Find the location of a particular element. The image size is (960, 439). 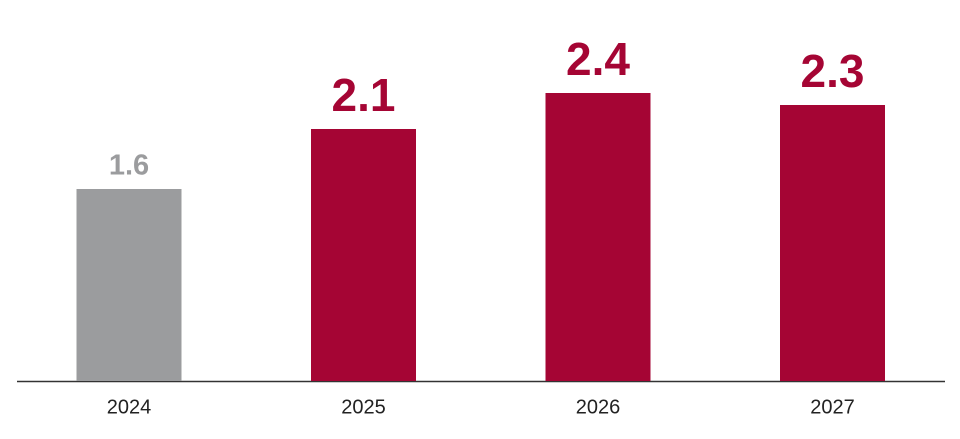

x-tick-label: 2027 is located at coordinates (832, 407).